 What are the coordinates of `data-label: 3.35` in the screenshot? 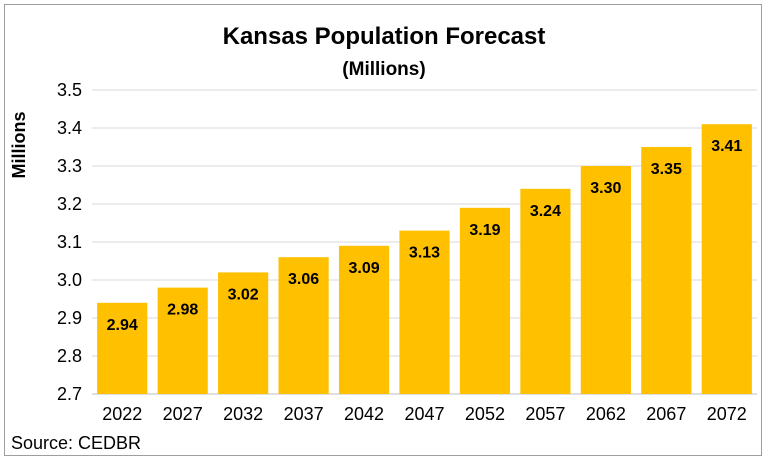 It's located at (666, 169).